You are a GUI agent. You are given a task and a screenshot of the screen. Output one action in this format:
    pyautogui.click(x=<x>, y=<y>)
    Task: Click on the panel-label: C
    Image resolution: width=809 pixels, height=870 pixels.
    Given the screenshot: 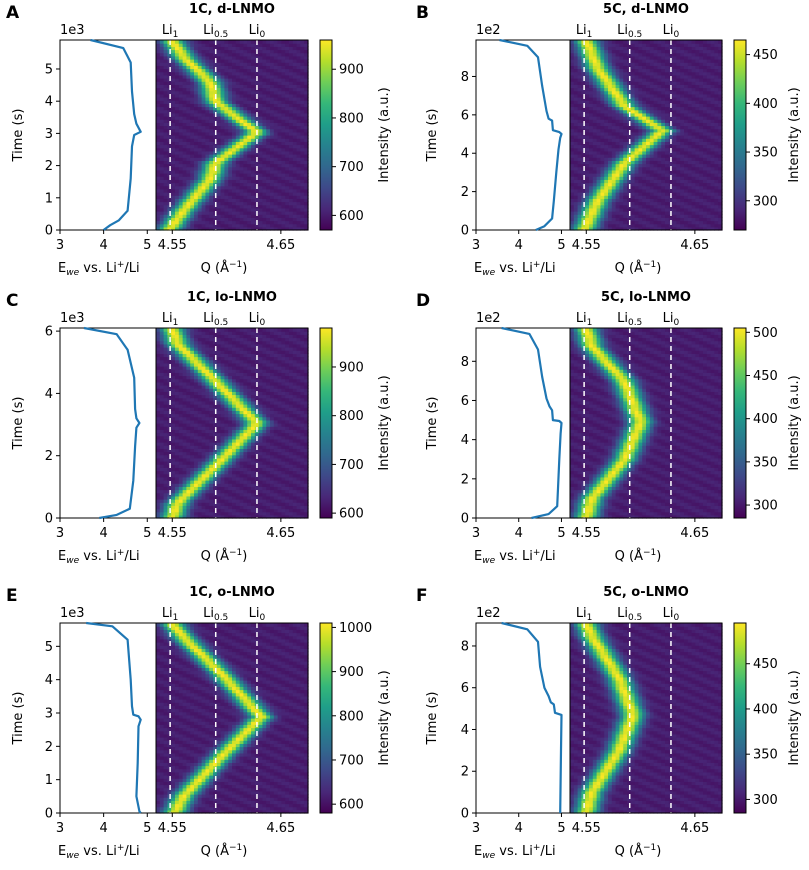 What is the action you would take?
    pyautogui.click(x=12, y=301)
    